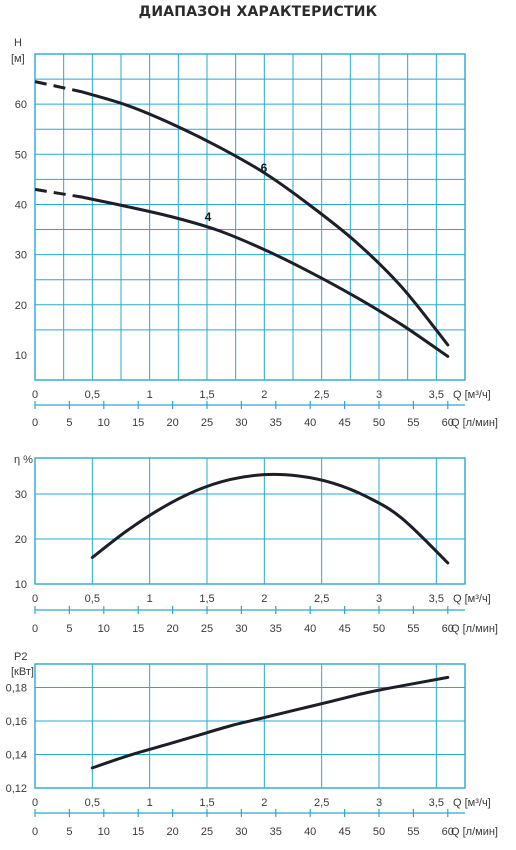  What do you see at coordinates (22, 672) in the screenshot?
I see `y-axis-unit: [кВт]` at bounding box center [22, 672].